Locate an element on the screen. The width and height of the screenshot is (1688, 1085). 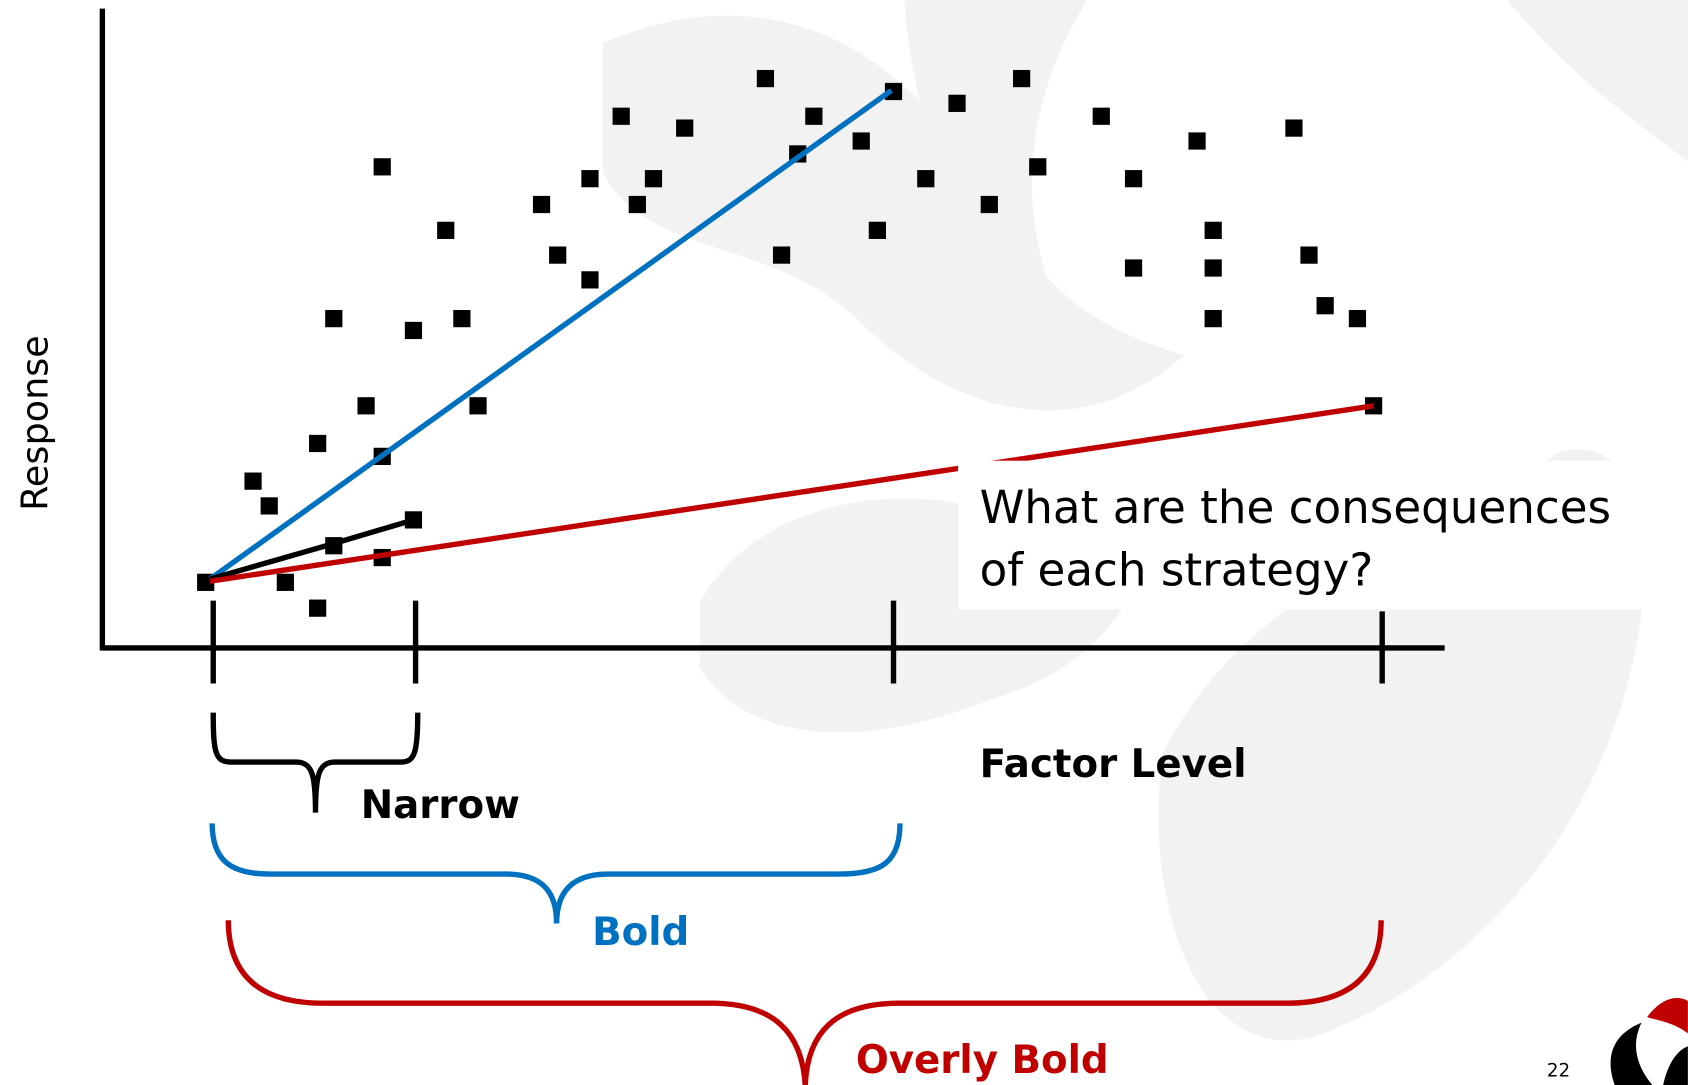
x-axis-label: Factor Level is located at coordinates (1113, 764).